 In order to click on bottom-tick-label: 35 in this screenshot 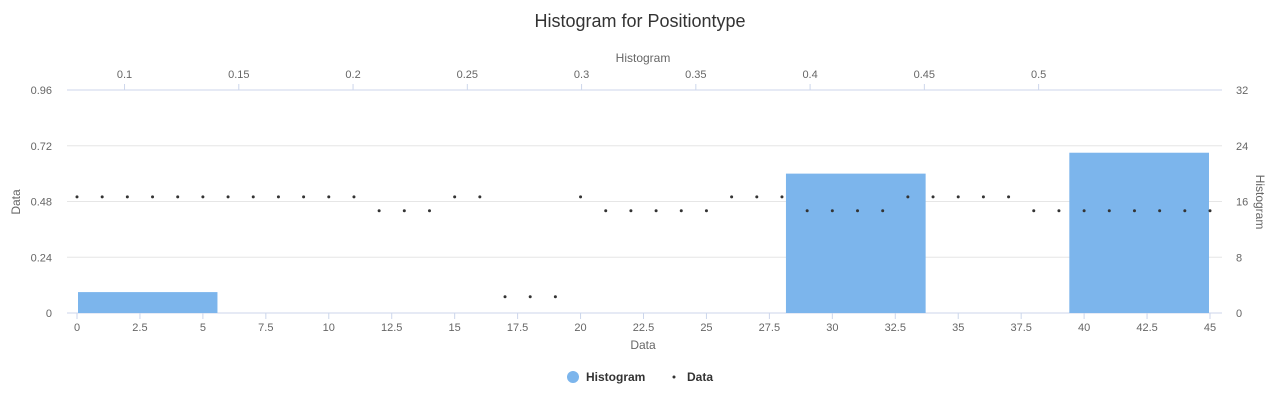, I will do `click(958, 328)`.